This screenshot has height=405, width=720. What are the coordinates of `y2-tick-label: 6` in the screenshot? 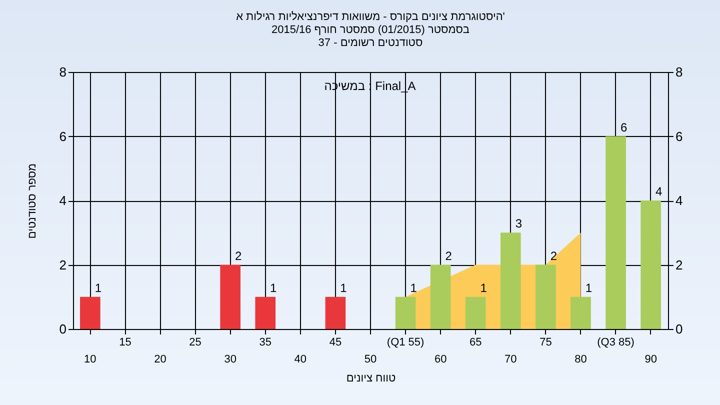 It's located at (679, 136).